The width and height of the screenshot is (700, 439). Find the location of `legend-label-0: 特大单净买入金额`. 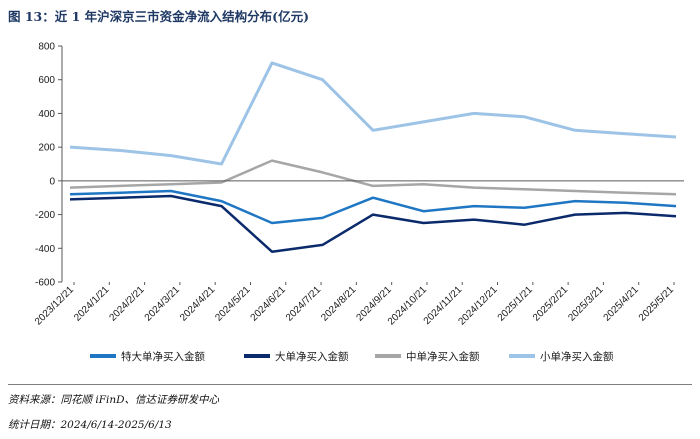

legend-label-0: 特大单净买入金额 is located at coordinates (163, 356).